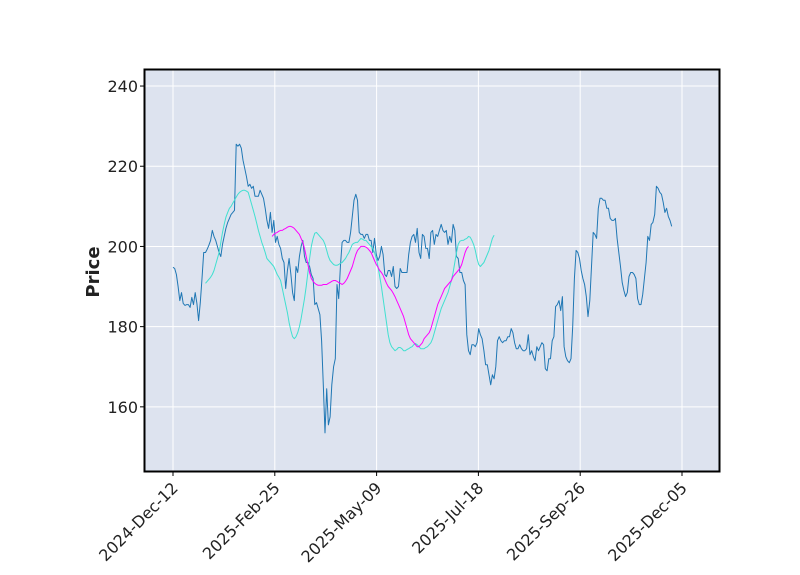 The width and height of the screenshot is (800, 575). I want to click on y-tick-label: 220, so click(122, 166).